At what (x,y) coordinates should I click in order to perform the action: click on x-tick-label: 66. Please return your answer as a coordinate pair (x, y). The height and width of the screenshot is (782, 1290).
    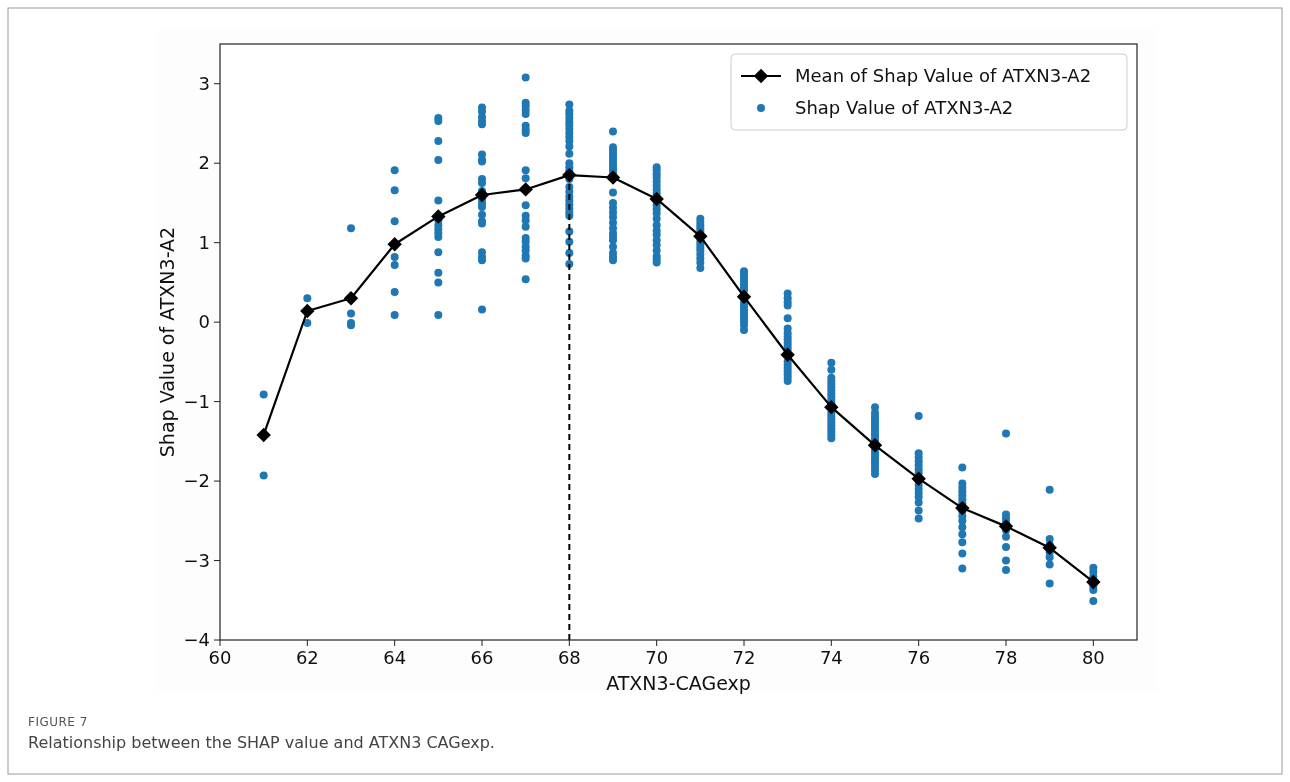
    Looking at the image, I should click on (482, 657).